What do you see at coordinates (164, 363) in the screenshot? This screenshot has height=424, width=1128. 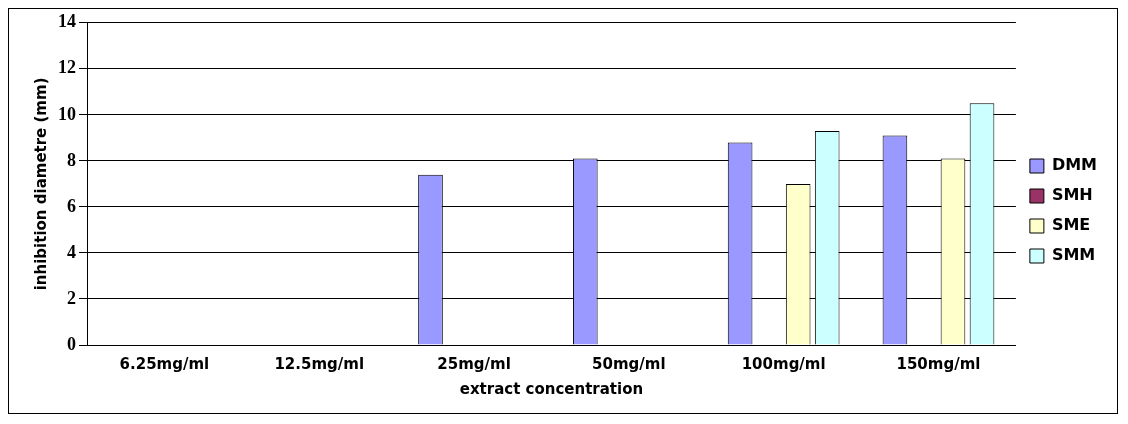 I see `x-tick-label: 6.25mg/ml` at bounding box center [164, 363].